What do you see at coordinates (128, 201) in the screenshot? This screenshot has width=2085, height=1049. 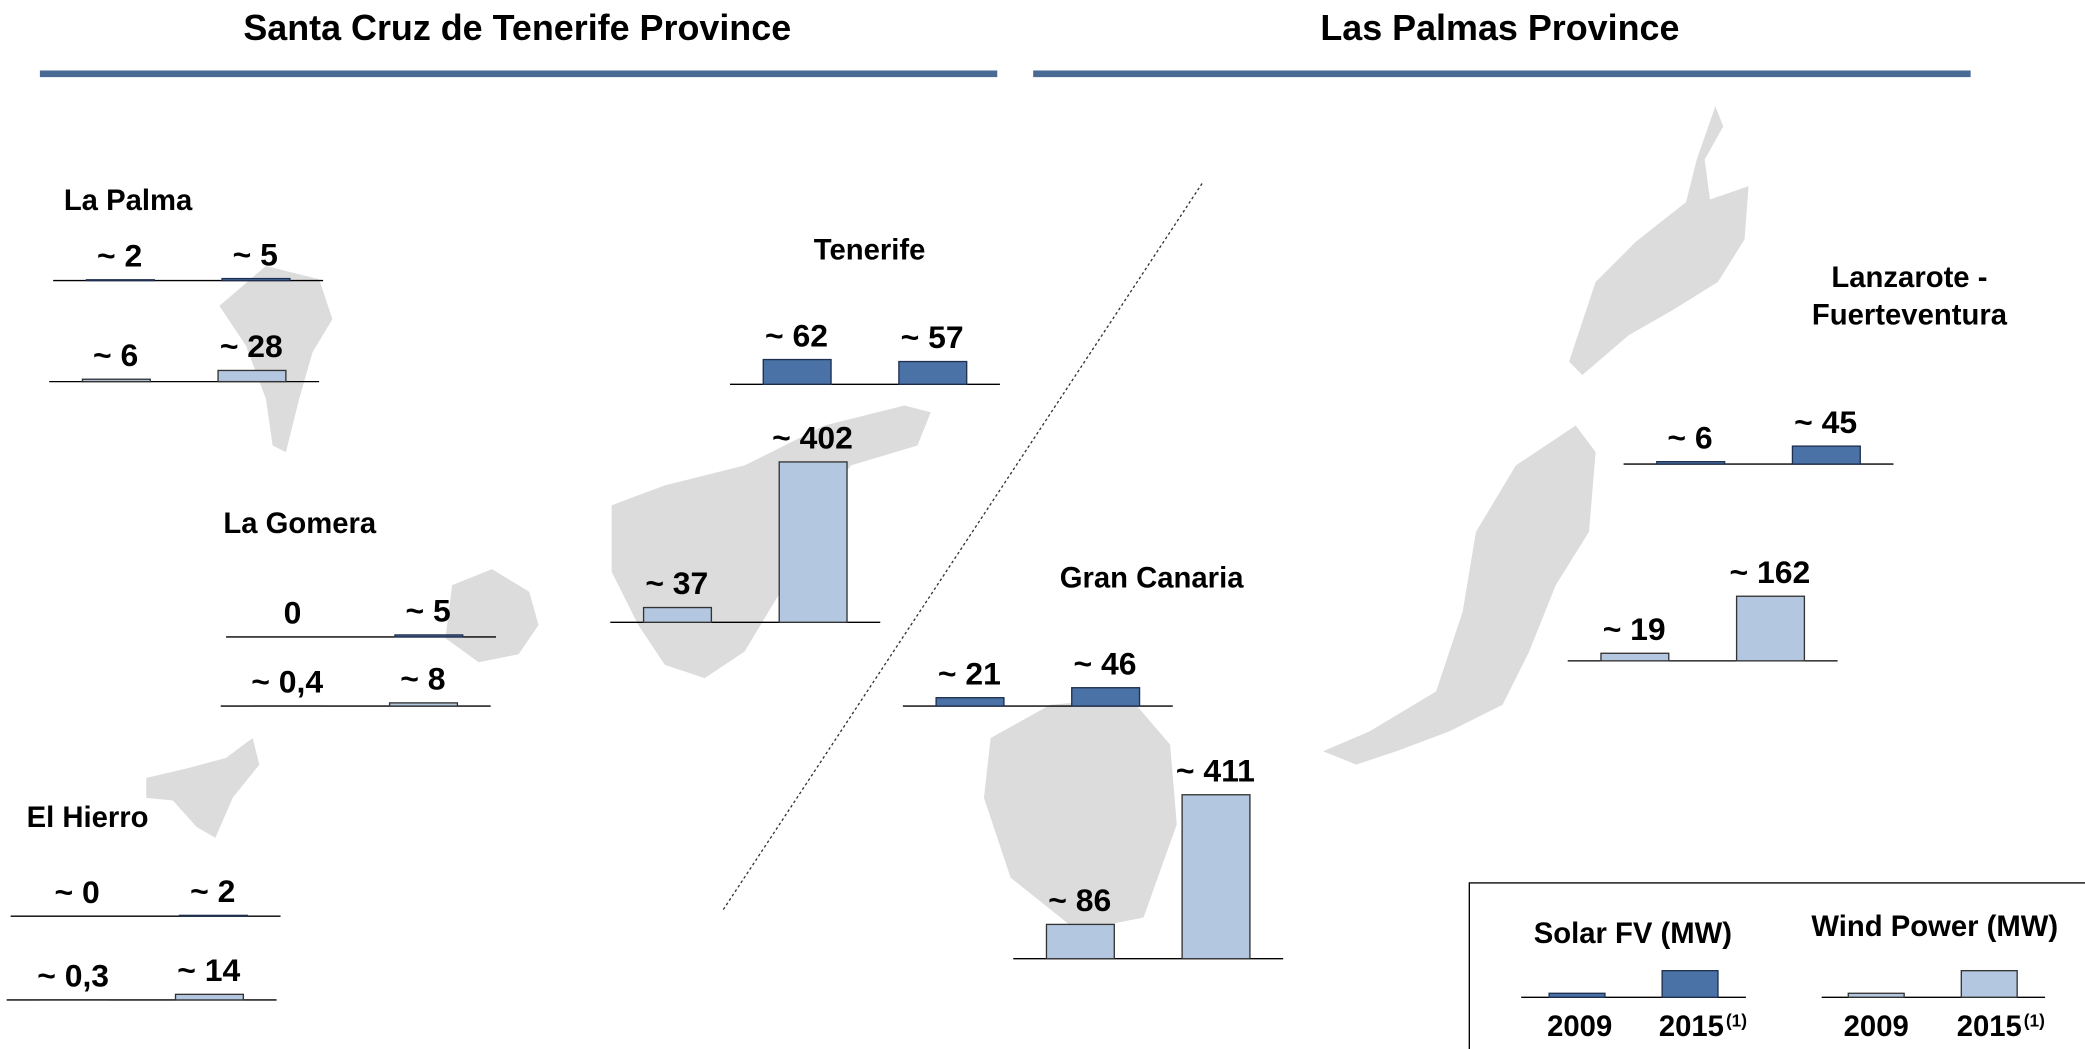 I see `island-title: La Palma` at bounding box center [128, 201].